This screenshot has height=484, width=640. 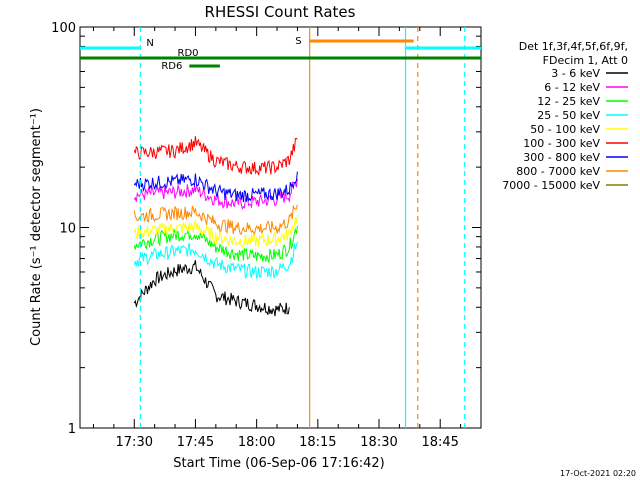 What do you see at coordinates (575, 73) in the screenshot?
I see `legend-entry-label: 3 - 6 keV` at bounding box center [575, 73].